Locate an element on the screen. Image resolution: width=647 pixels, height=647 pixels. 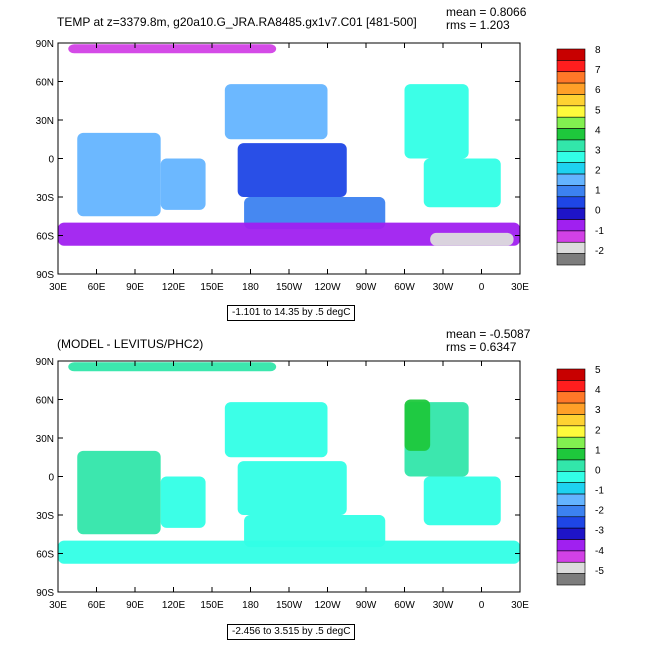
map-region-labrador is located at coordinates (417, 425).